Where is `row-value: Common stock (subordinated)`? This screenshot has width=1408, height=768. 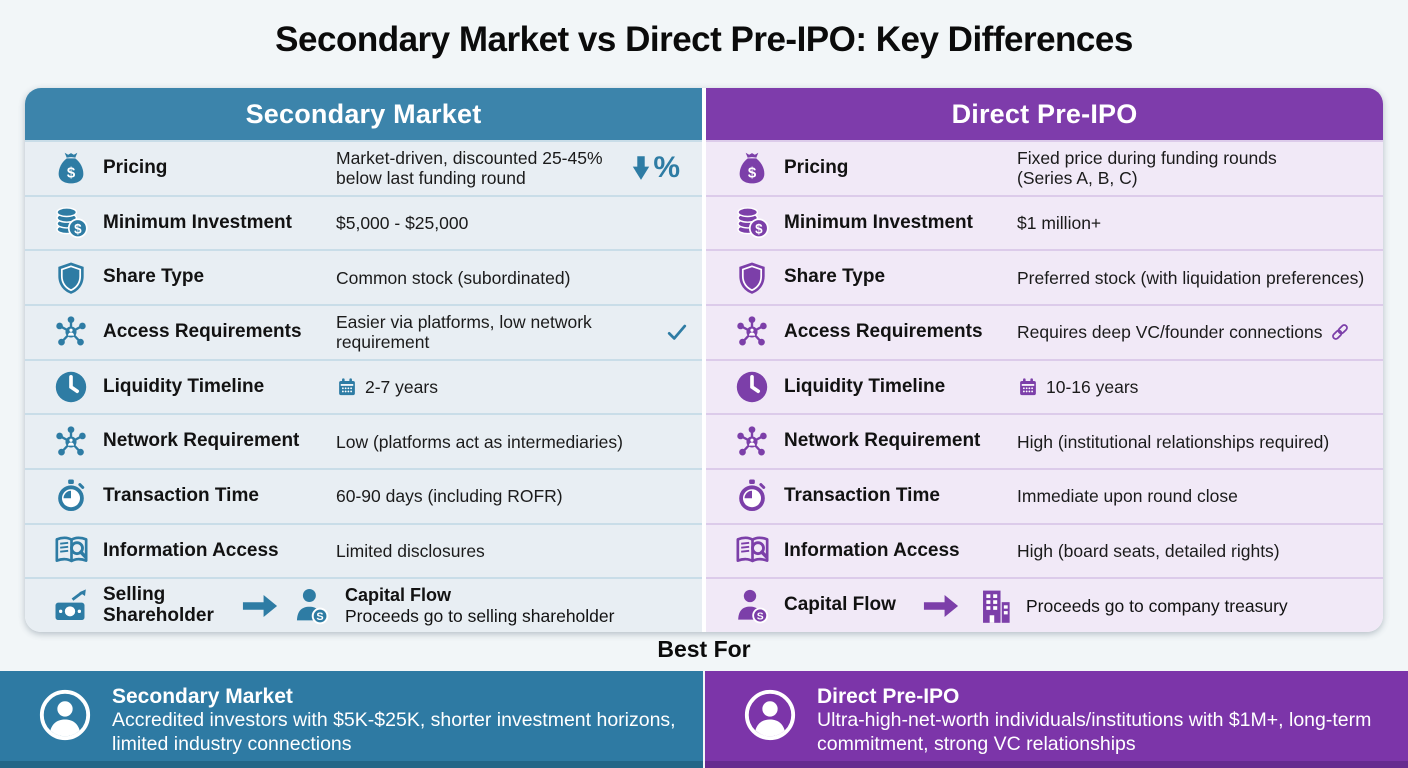 row-value: Common stock (subordinated) is located at coordinates (453, 277).